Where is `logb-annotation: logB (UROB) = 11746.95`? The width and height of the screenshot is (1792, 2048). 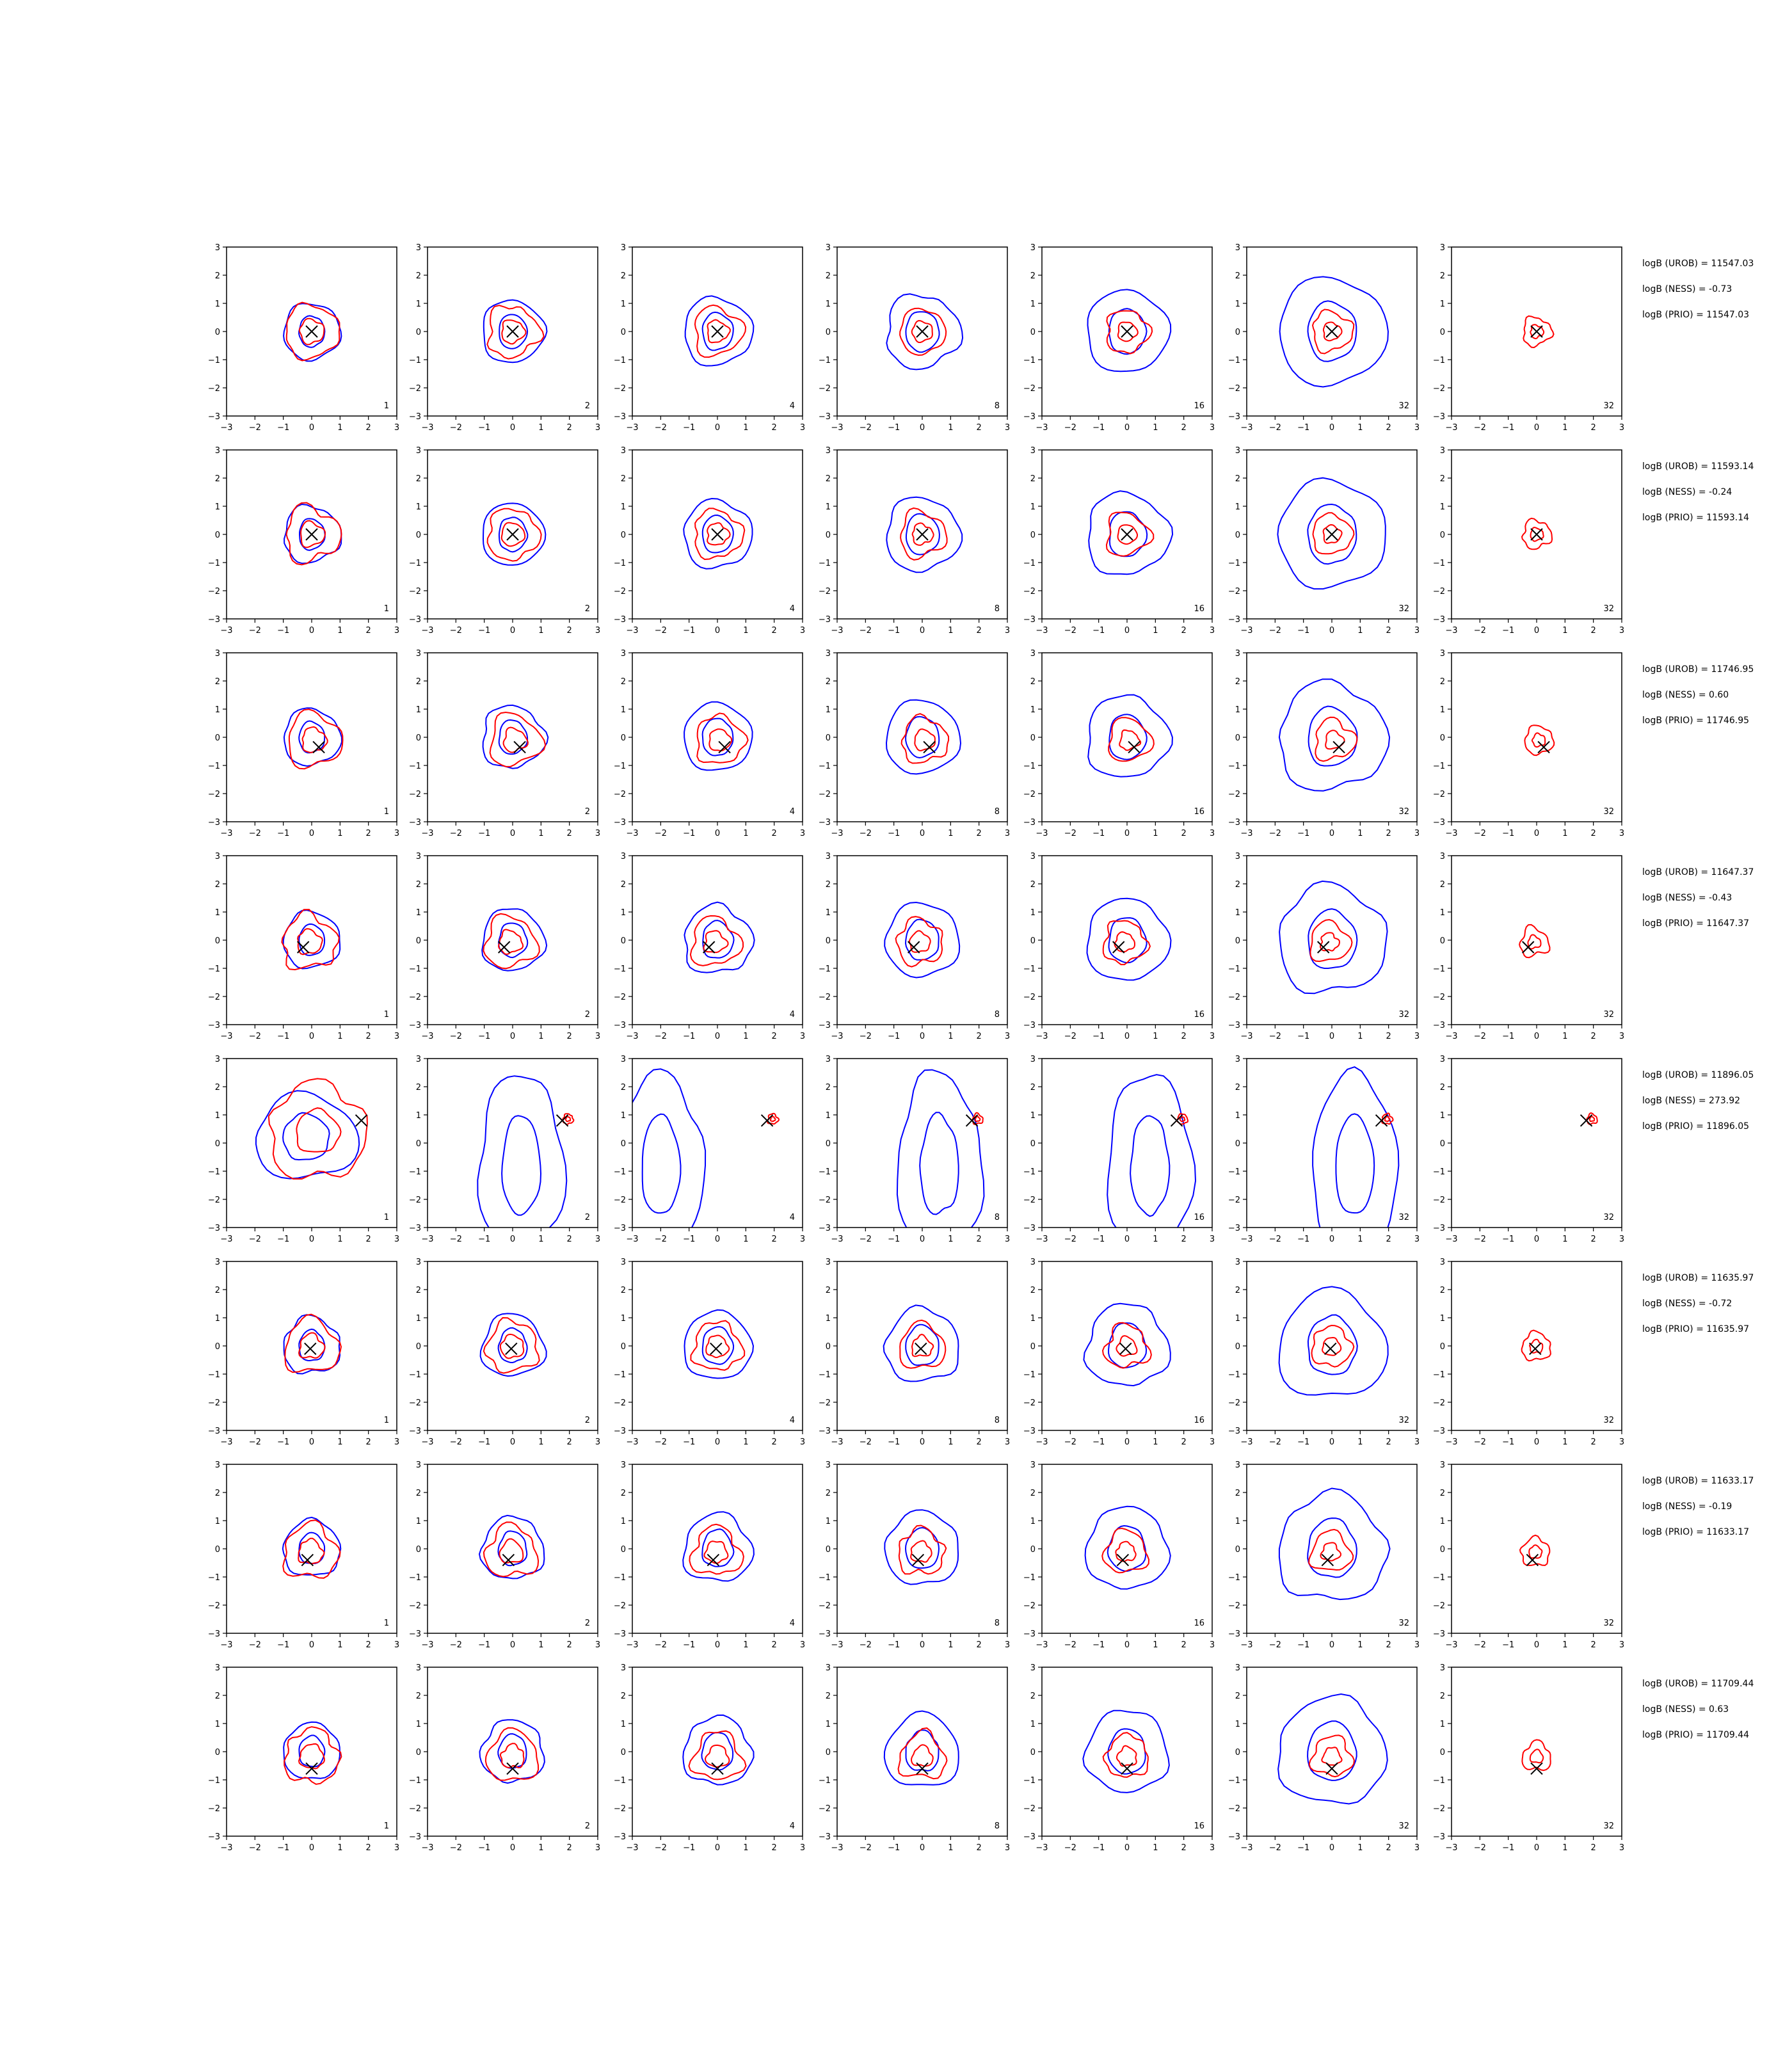 logb-annotation: logB (UROB) = 11746.95 is located at coordinates (1698, 669).